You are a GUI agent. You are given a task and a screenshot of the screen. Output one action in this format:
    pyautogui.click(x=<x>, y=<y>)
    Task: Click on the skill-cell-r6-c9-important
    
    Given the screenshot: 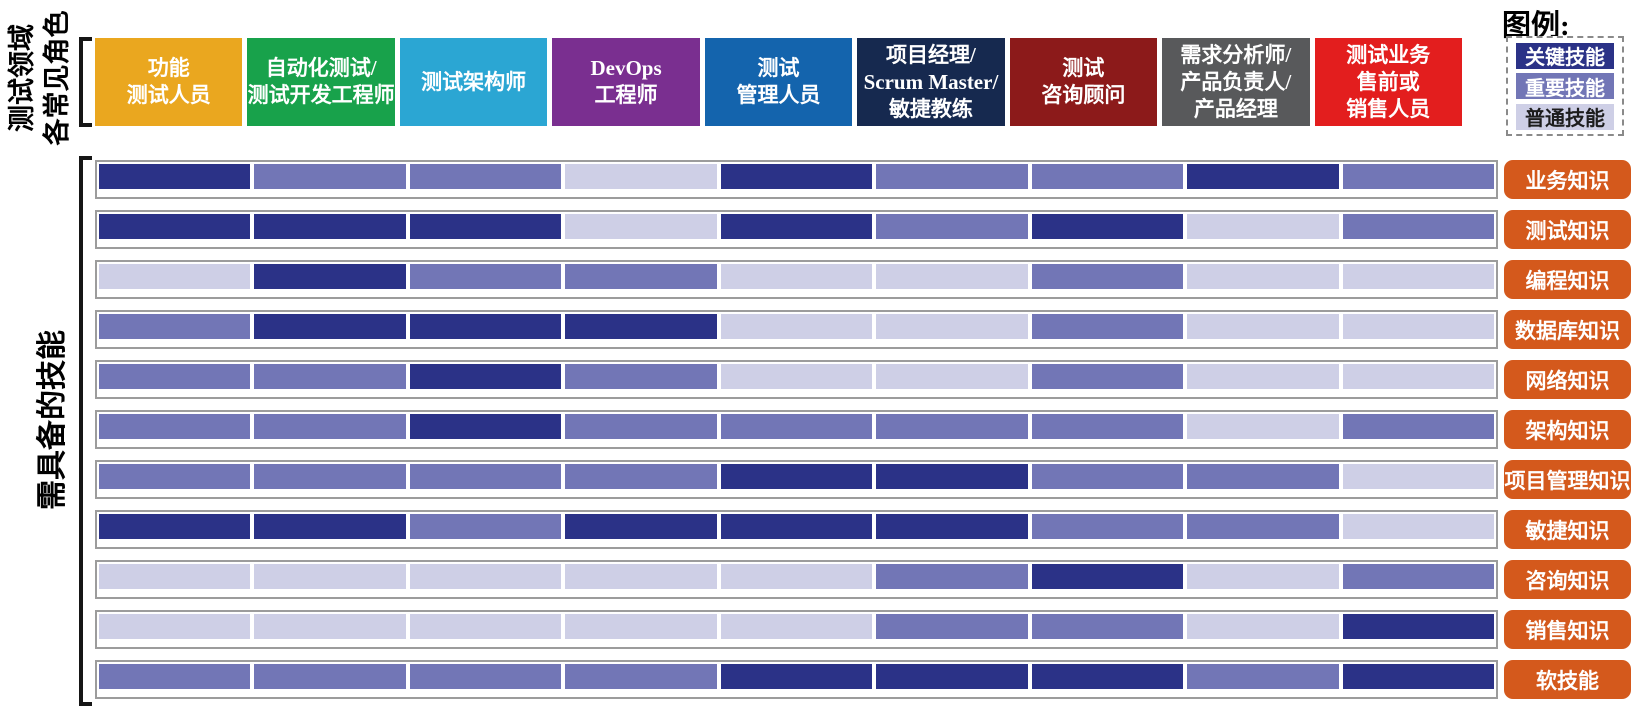 What is the action you would take?
    pyautogui.click(x=1418, y=426)
    